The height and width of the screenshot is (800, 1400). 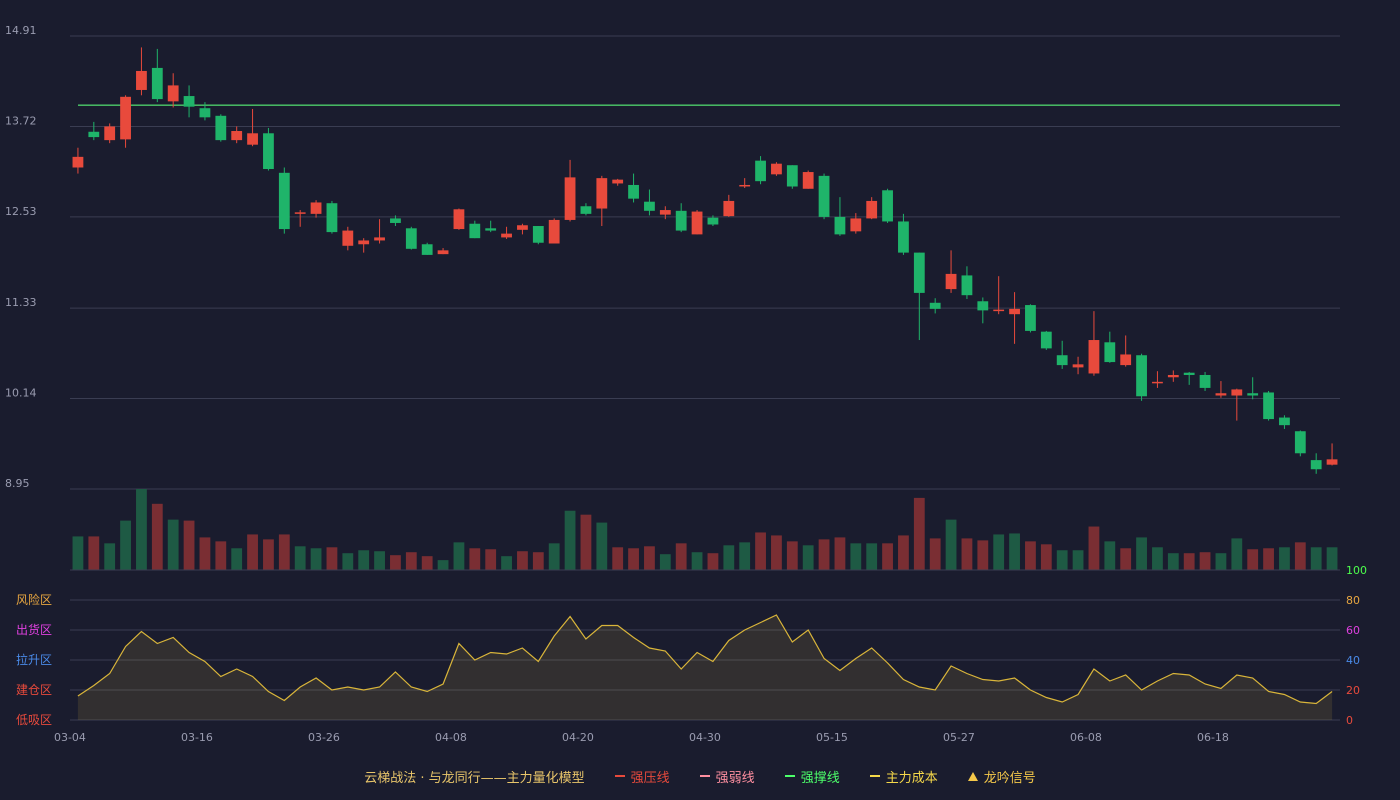 What do you see at coordinates (1009, 778) in the screenshot?
I see `legend-label: 龙吟信号` at bounding box center [1009, 778].